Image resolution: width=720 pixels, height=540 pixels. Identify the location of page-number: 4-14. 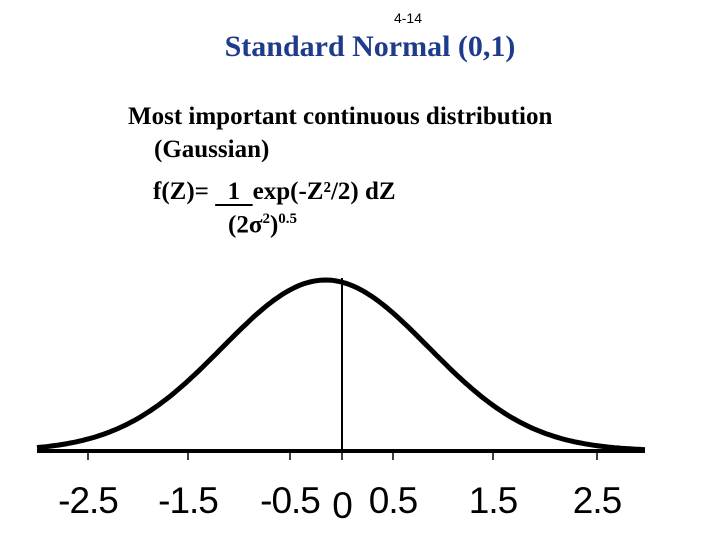
(408, 18).